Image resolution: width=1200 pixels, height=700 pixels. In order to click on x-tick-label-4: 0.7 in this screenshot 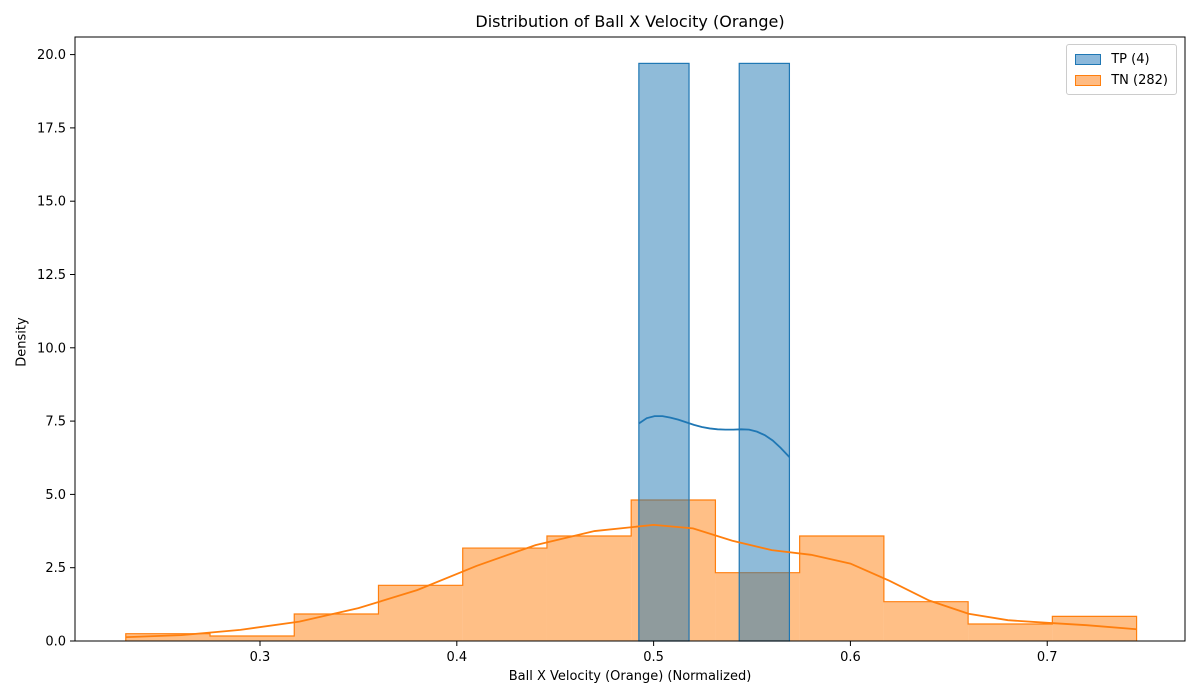, I will do `click(1047, 657)`.